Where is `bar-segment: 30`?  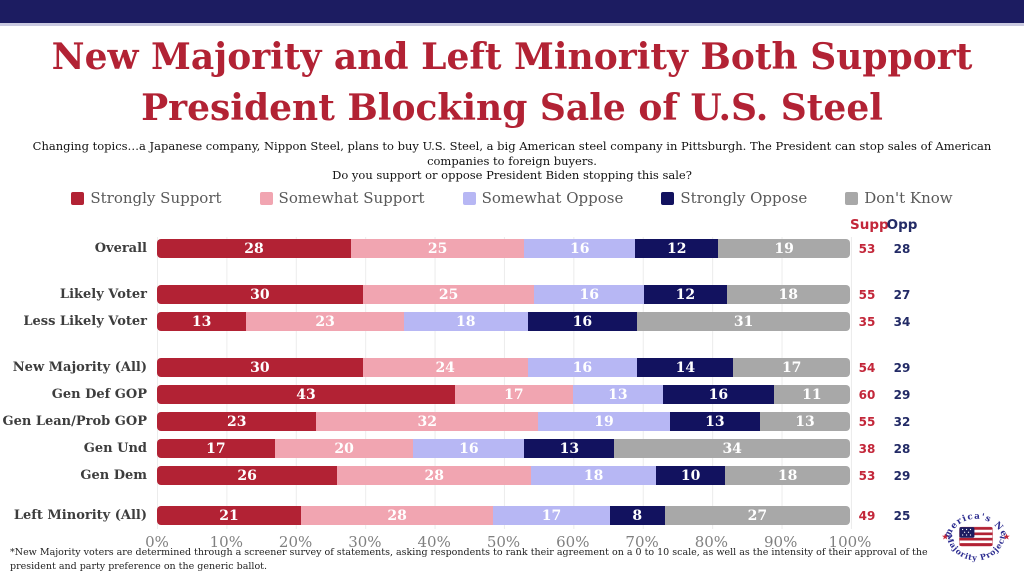 bar-segment: 30 is located at coordinates (260, 295).